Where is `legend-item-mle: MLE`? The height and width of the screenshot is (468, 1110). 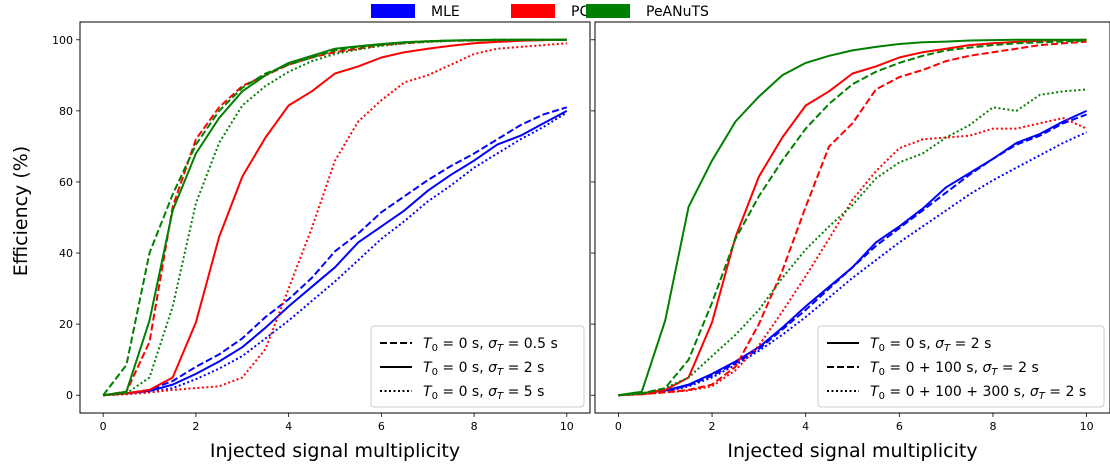
legend-item-mle: MLE is located at coordinates (415, 12).